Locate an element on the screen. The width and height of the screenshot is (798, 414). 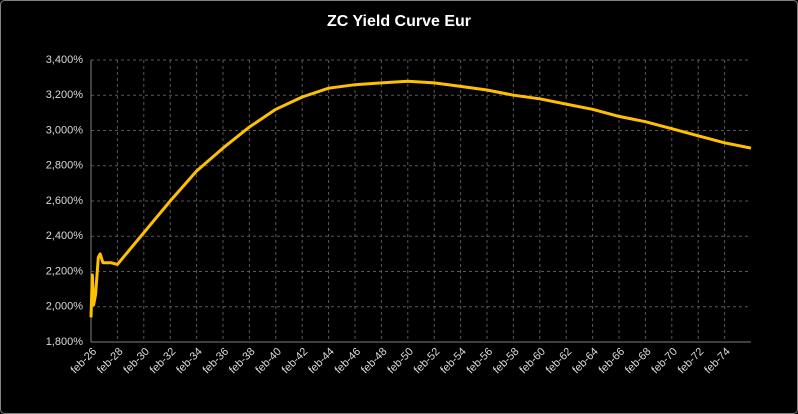
y-tick-label: 3,000% is located at coordinates (65, 130).